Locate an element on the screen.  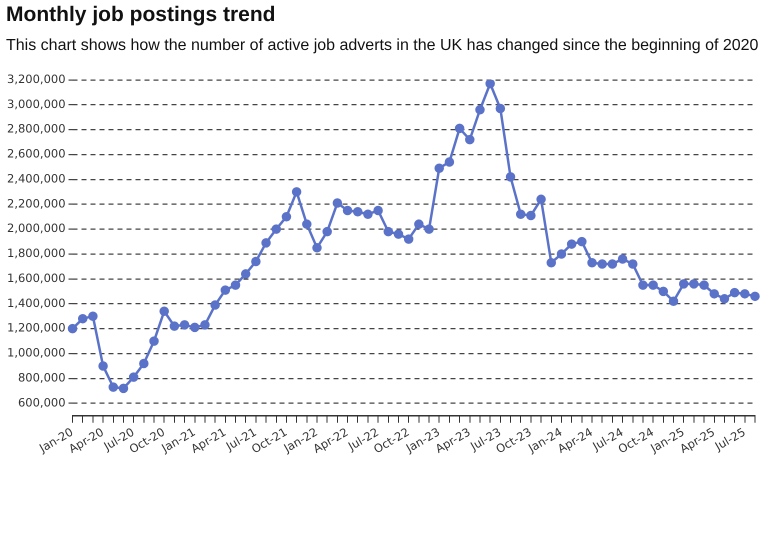
y-tick-label: 2,400,000 is located at coordinates (36, 178).